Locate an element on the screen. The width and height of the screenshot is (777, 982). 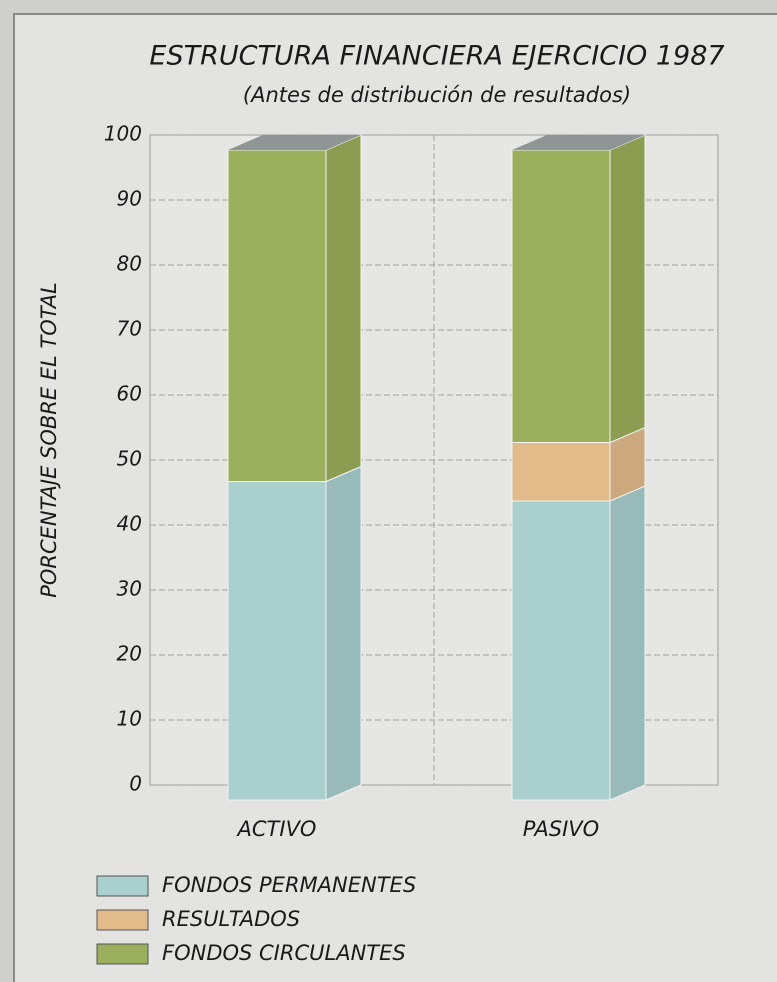
legend-label: FONDOS CIRCULANTES is located at coordinates (284, 953).